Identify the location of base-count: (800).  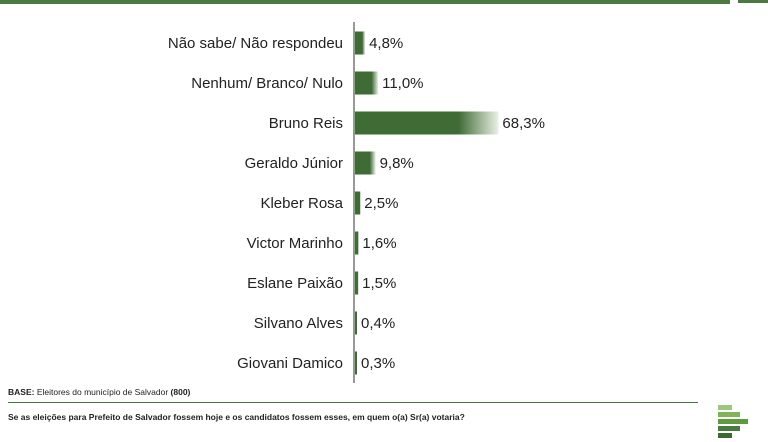
(180, 392).